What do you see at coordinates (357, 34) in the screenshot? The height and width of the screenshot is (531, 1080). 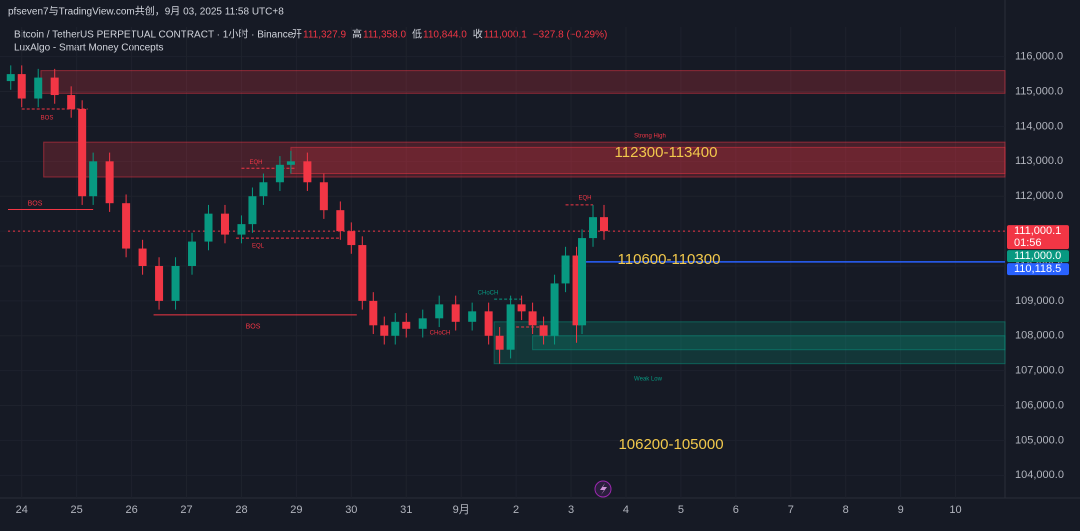 I see `ohlc-label: 高` at bounding box center [357, 34].